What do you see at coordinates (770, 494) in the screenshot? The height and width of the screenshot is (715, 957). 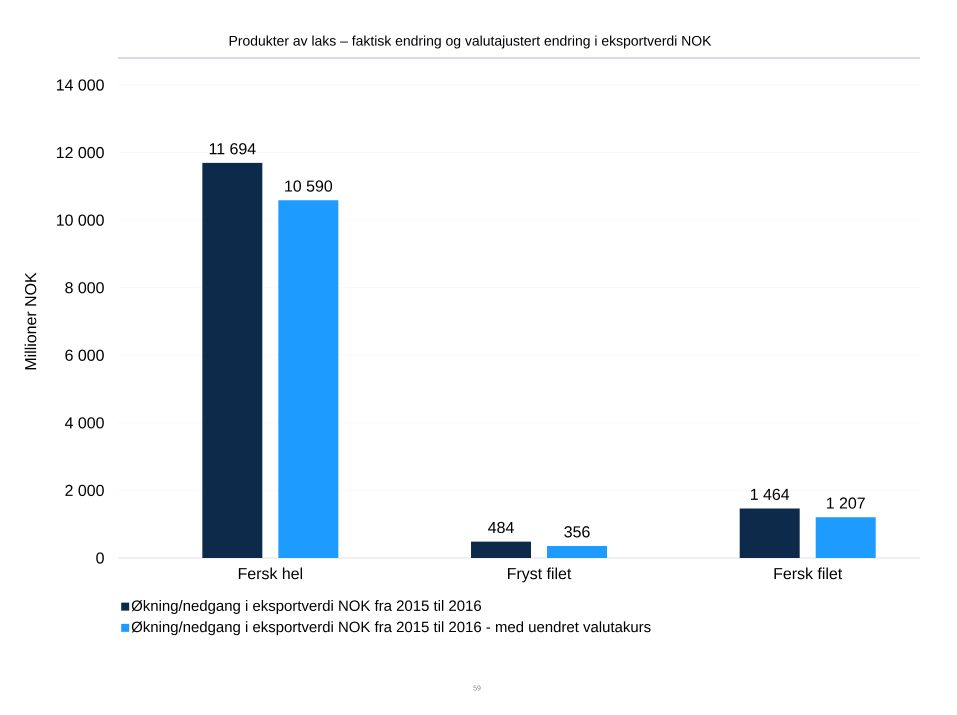 I see `data-label: 1 464` at bounding box center [770, 494].